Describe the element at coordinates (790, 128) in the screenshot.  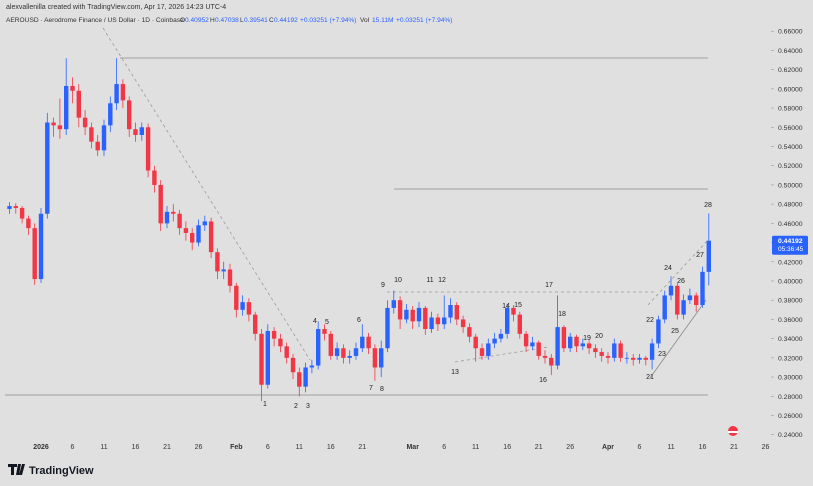
I see `y-tick-label: 0.56000` at that location.